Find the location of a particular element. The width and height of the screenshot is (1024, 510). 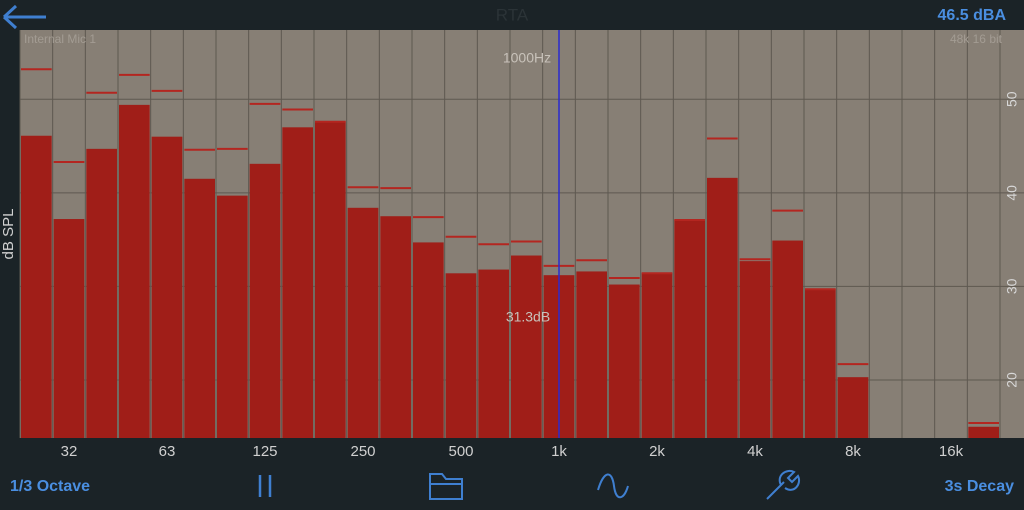

input-label: Internal Mic 1 is located at coordinates (60, 39).